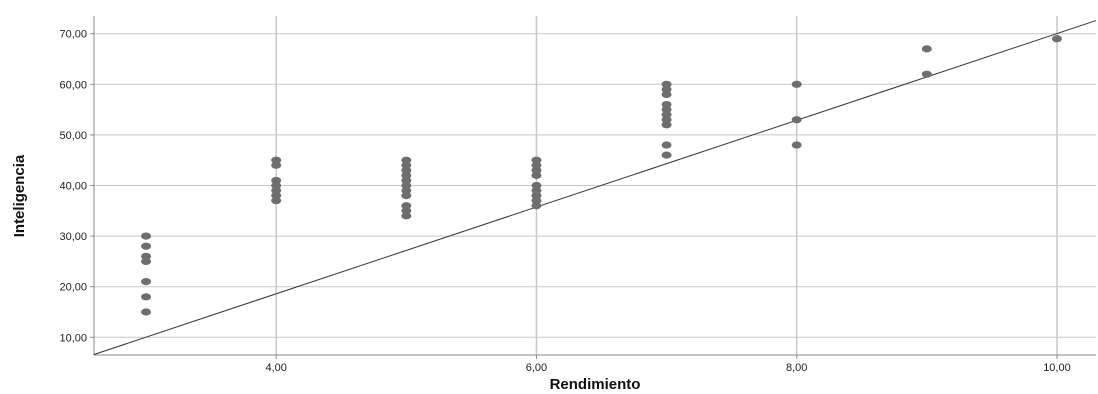 The image size is (1098, 394). What do you see at coordinates (73, 136) in the screenshot?
I see `y-tick-label: 50,00` at bounding box center [73, 136].